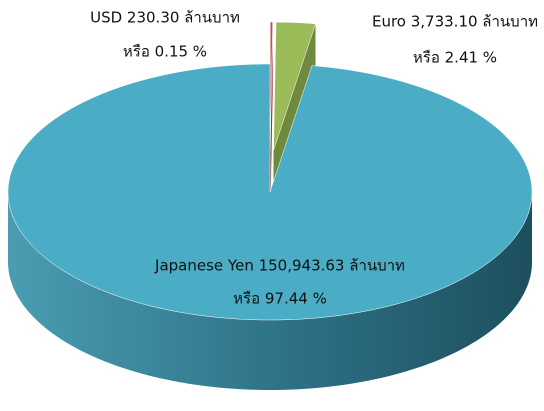 Image resolution: width=544 pixels, height=411 pixels. Describe the element at coordinates (455, 22) in the screenshot. I see `slice-label: Euro 3,733.10 ล้านบาท` at that location.